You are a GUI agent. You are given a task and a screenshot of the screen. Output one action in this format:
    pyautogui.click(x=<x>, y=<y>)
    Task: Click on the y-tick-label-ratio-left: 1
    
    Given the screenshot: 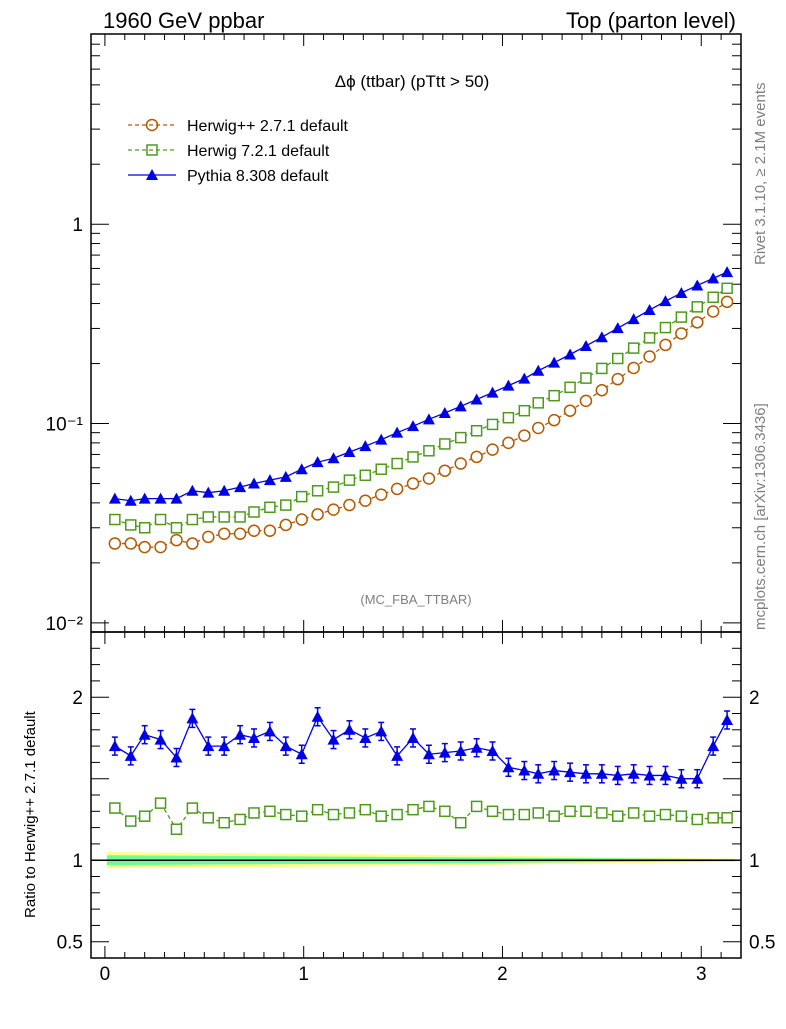 What is the action you would take?
    pyautogui.click(x=77, y=861)
    